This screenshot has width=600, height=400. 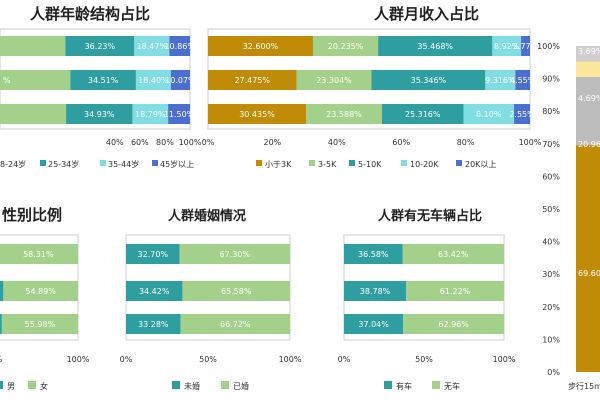 What do you see at coordinates (165, 142) in the screenshot?
I see `x-tick-label: 80%` at bounding box center [165, 142].